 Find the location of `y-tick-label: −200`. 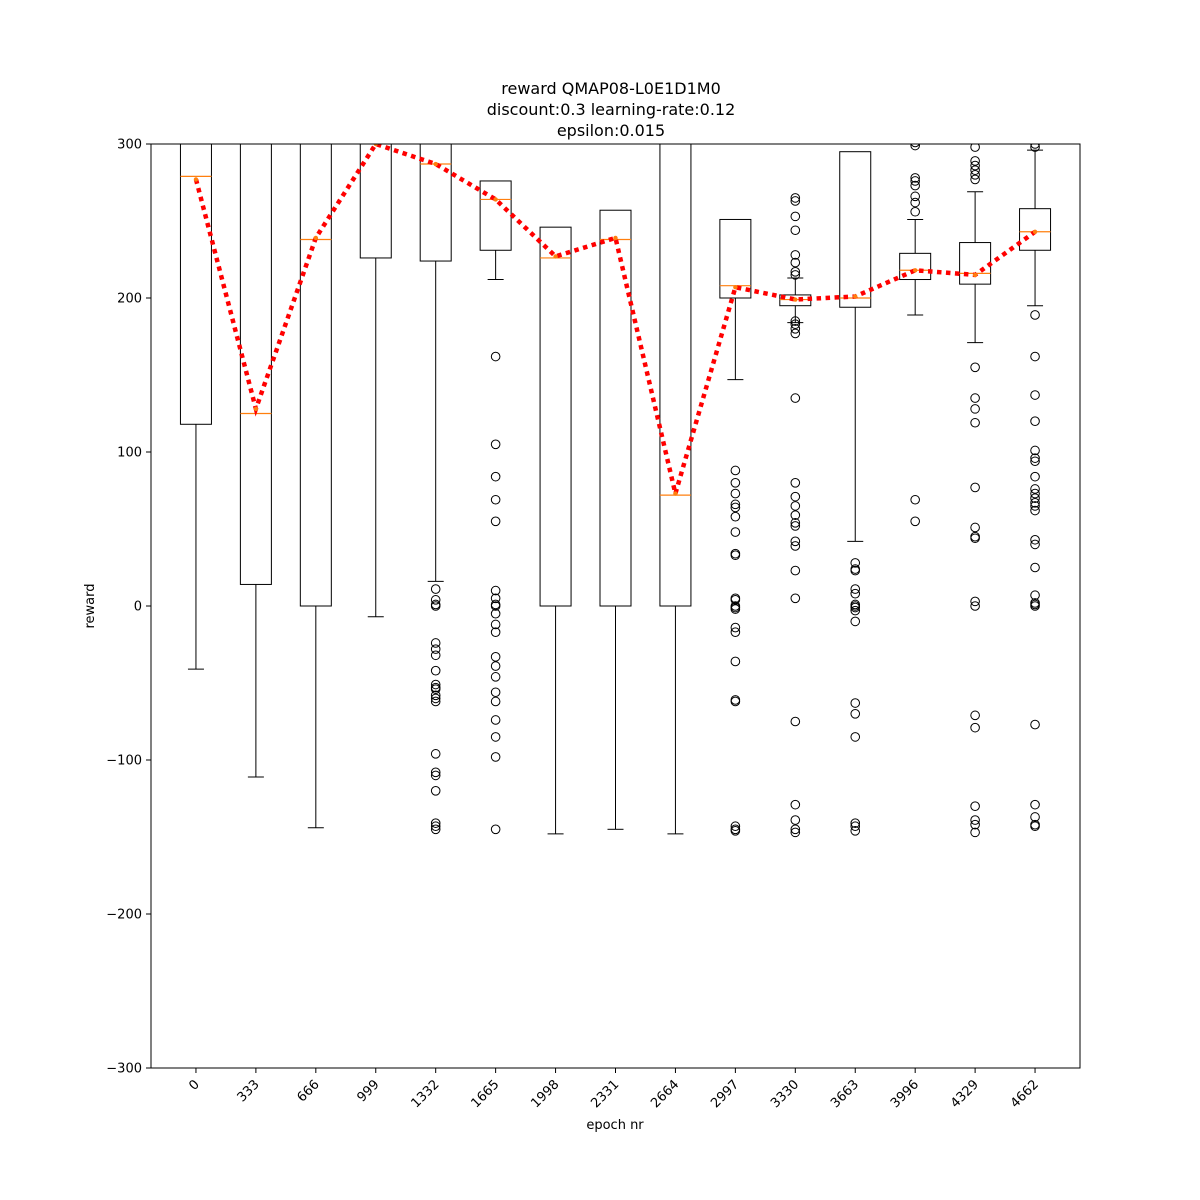

y-tick-label: −200 is located at coordinates (124, 915).